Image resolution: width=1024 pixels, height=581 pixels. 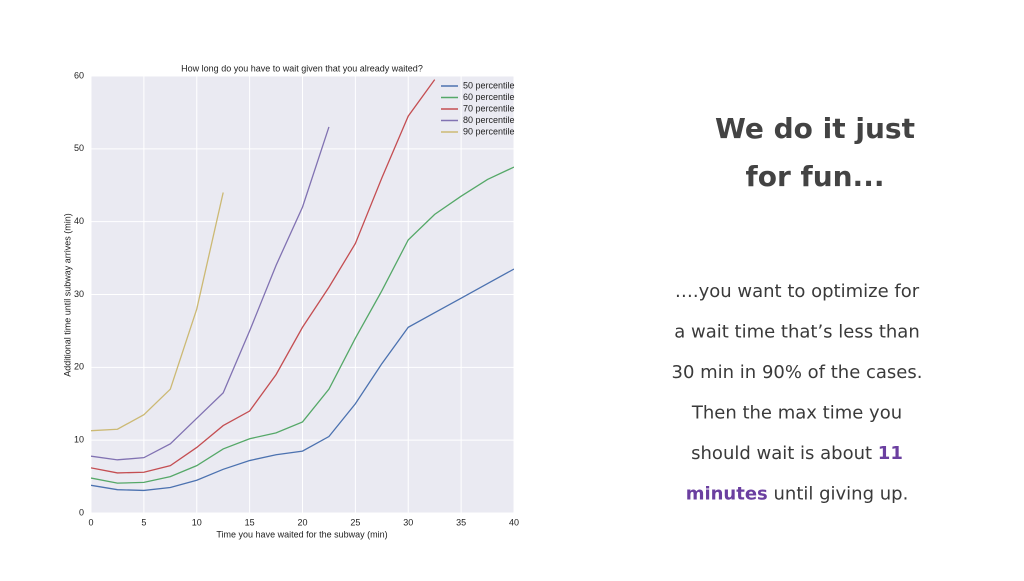 I want to click on y-tick-label: 30, so click(x=79, y=294).